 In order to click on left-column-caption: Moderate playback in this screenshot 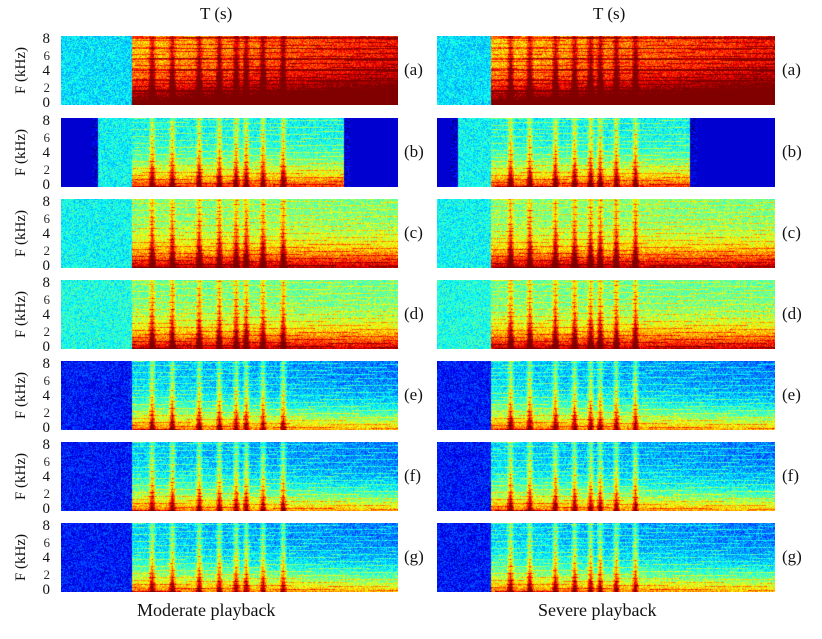, I will do `click(206, 610)`.